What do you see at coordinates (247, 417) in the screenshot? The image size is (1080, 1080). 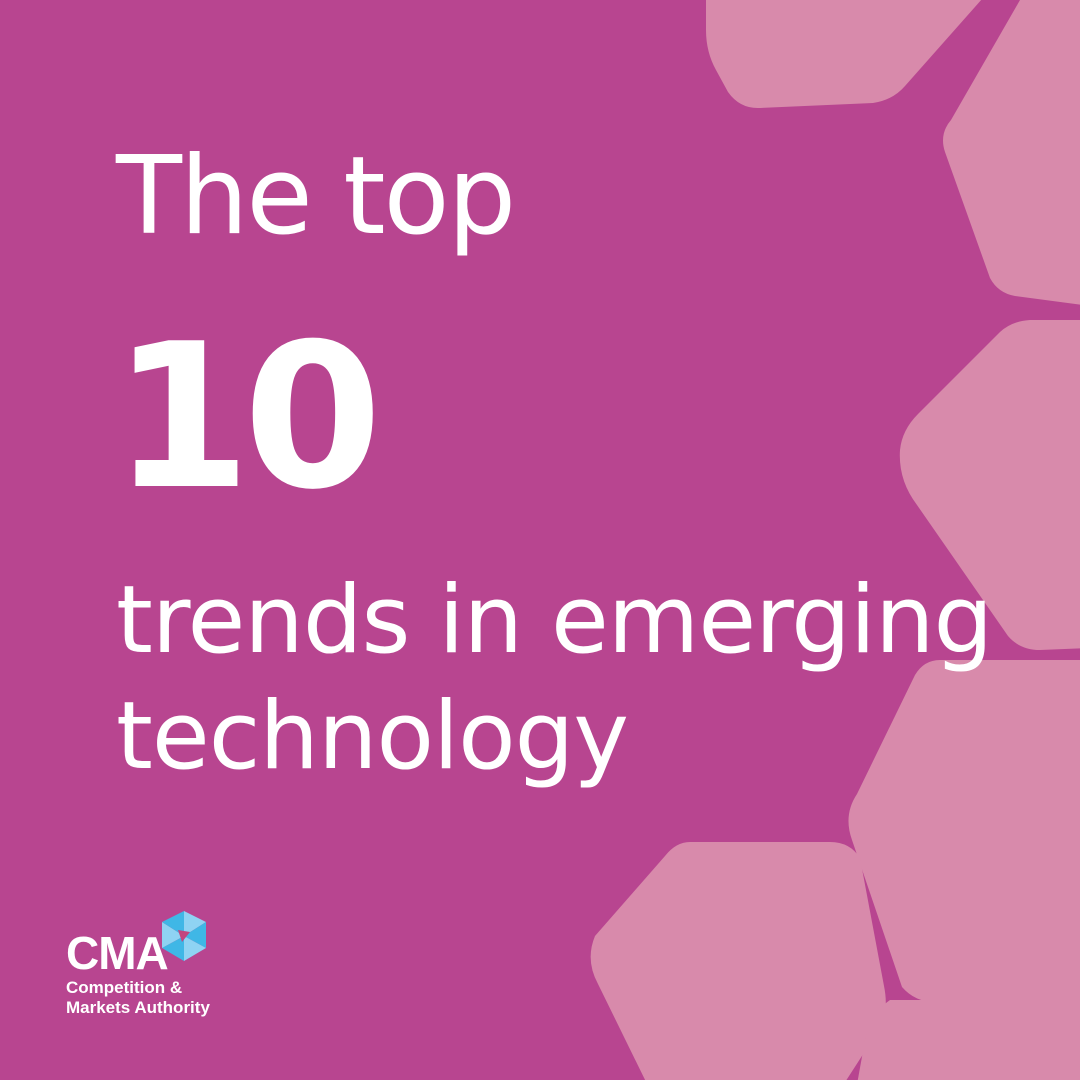 I see `headline-number: 10` at bounding box center [247, 417].